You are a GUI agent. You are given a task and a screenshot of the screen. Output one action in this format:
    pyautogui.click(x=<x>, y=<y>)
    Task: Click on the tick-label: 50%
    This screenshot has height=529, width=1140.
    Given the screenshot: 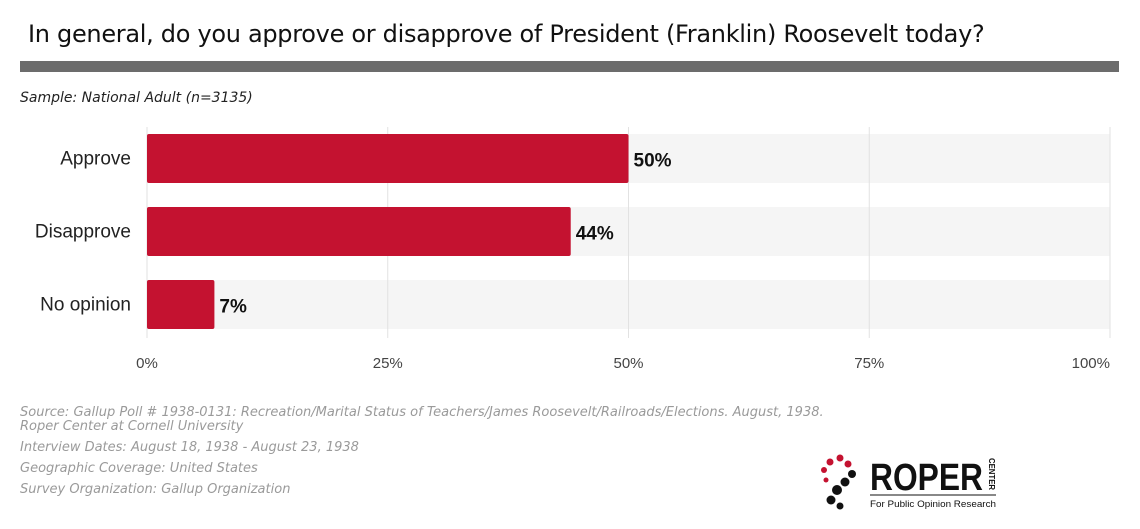 What is the action you would take?
    pyautogui.click(x=628, y=363)
    